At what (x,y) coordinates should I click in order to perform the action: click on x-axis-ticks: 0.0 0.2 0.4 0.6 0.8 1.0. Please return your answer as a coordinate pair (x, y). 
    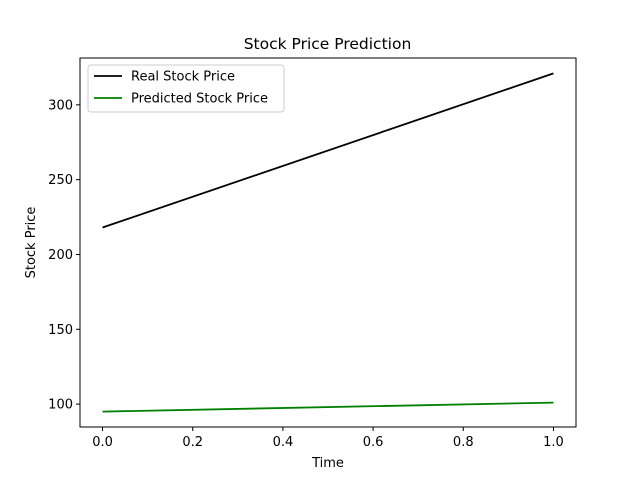
    Looking at the image, I should click on (328, 438).